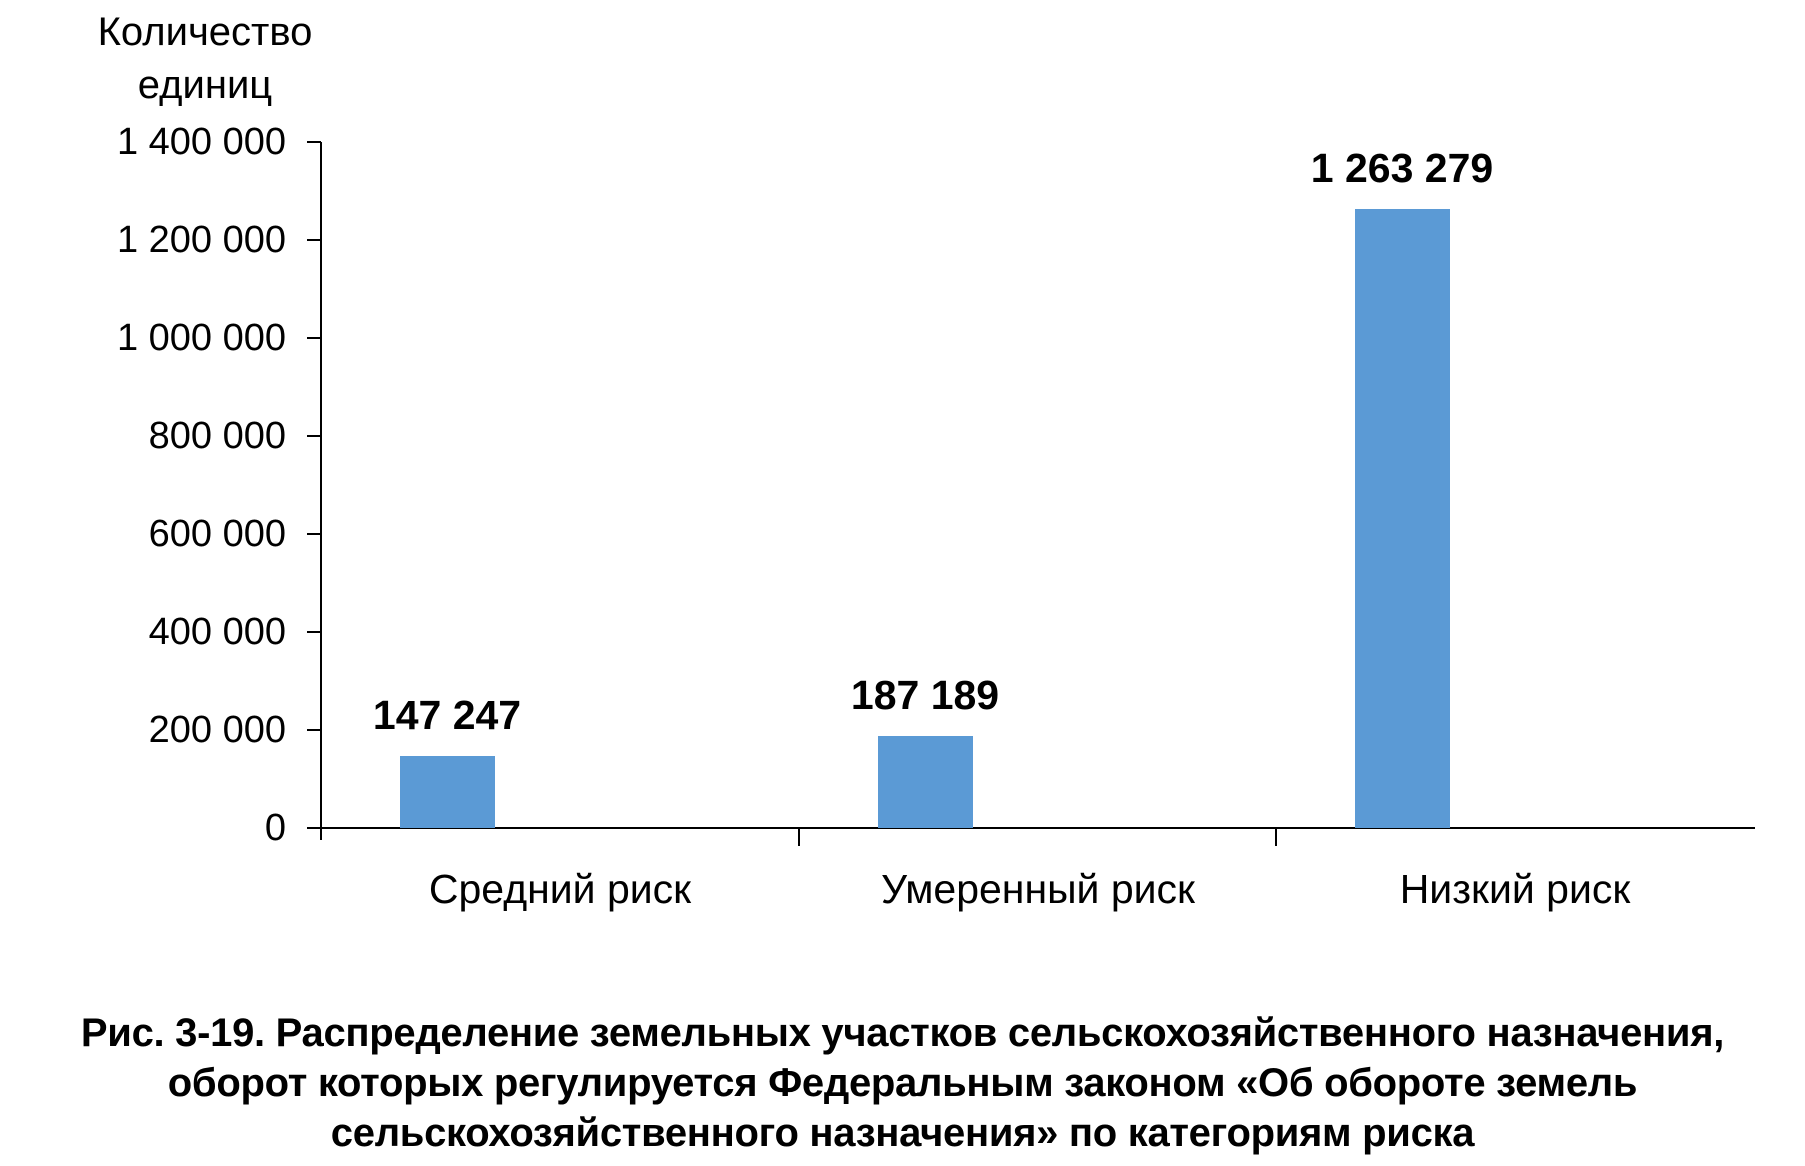 This screenshot has width=1805, height=1166. I want to click on y-tick-label: 1 000 000, so click(201, 338).